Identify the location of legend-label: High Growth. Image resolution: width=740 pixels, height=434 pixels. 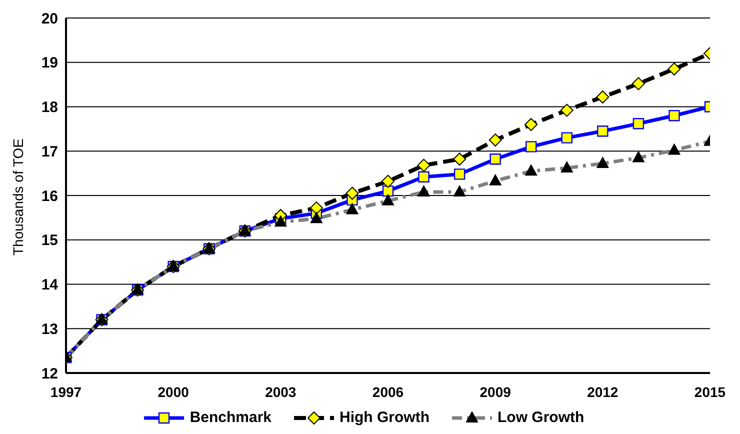
(385, 417).